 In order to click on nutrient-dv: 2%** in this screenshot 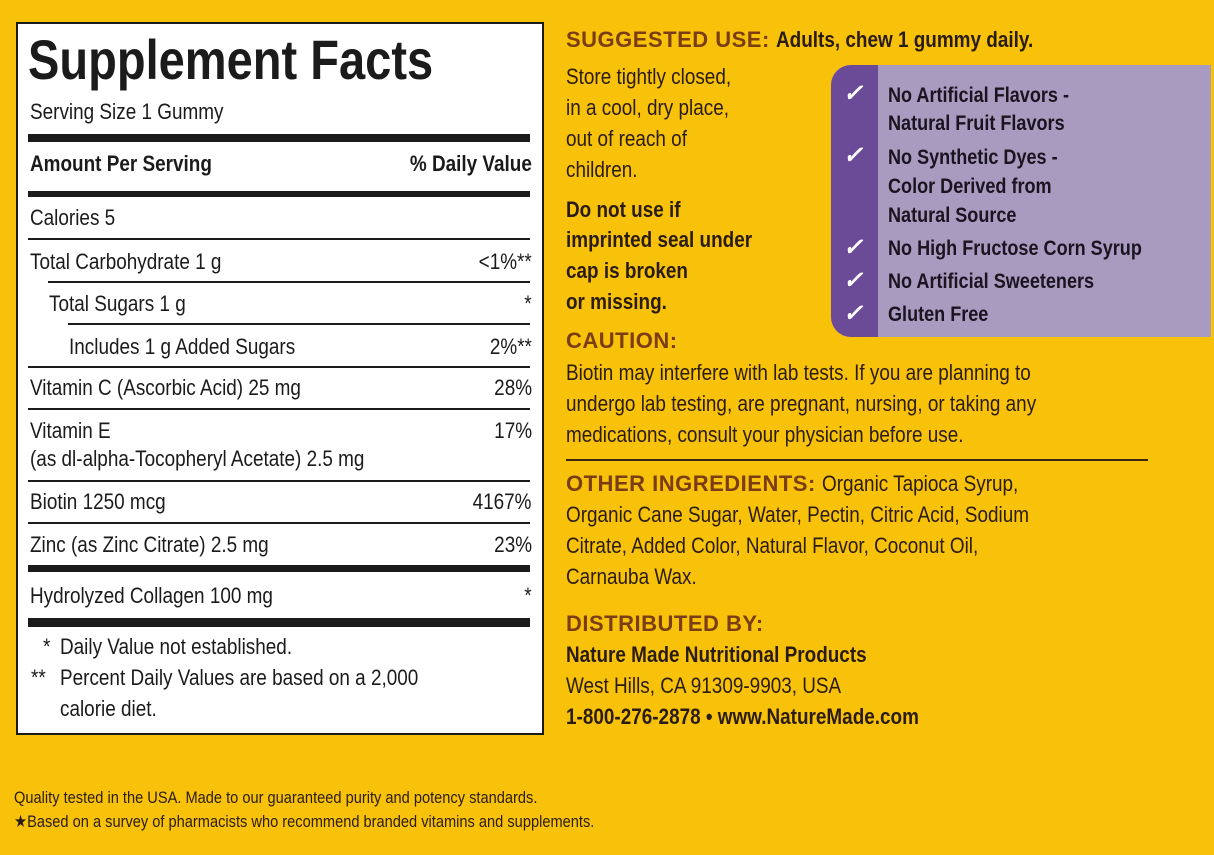, I will do `click(510, 346)`.